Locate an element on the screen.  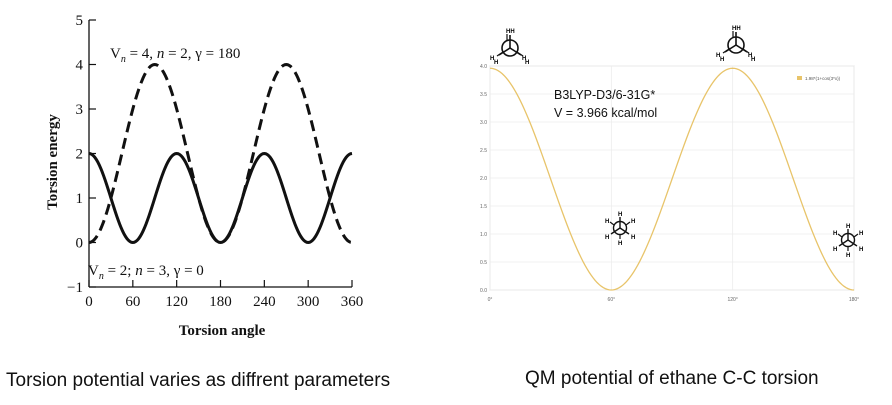
left-y-tick-label: 3 is located at coordinates (80, 110).